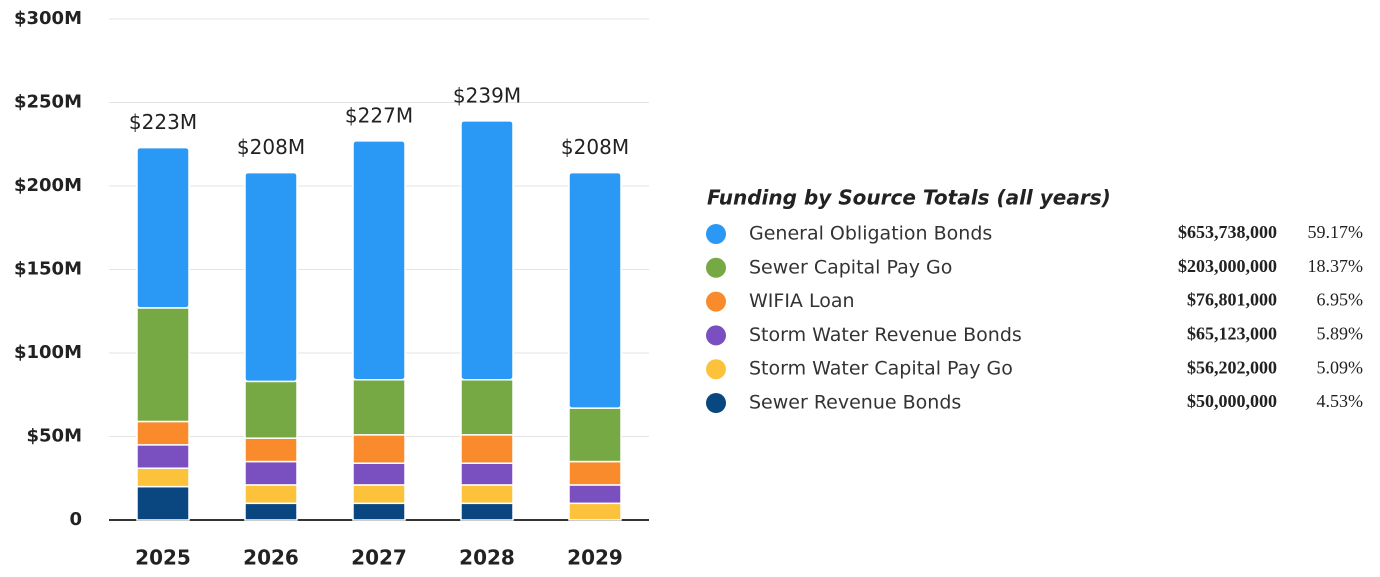 This screenshot has height=577, width=1380. I want to click on legend-total: $76,801,000, so click(1232, 300).